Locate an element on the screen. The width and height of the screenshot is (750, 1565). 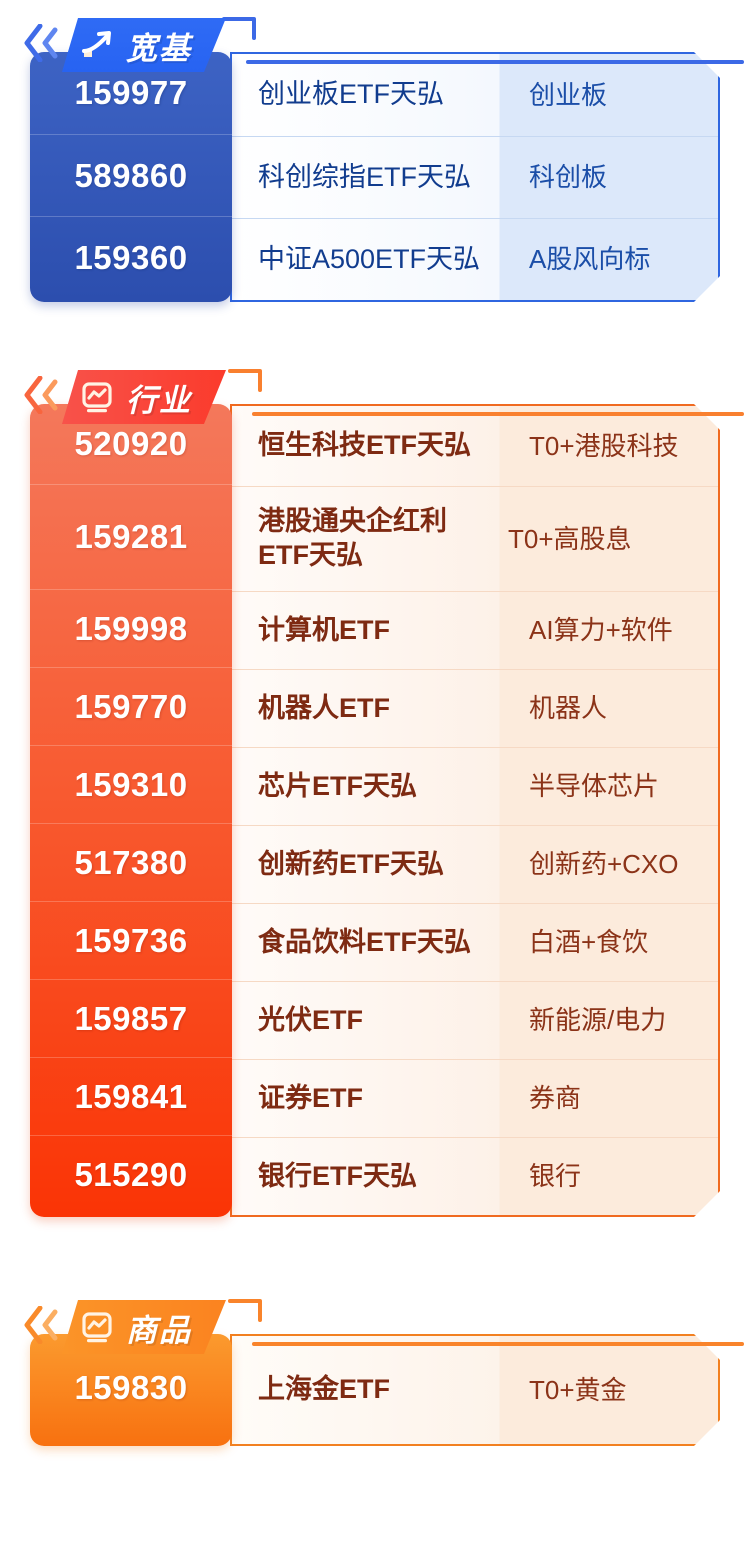
fund-theme: T0+港股科技 is located at coordinates (604, 445).